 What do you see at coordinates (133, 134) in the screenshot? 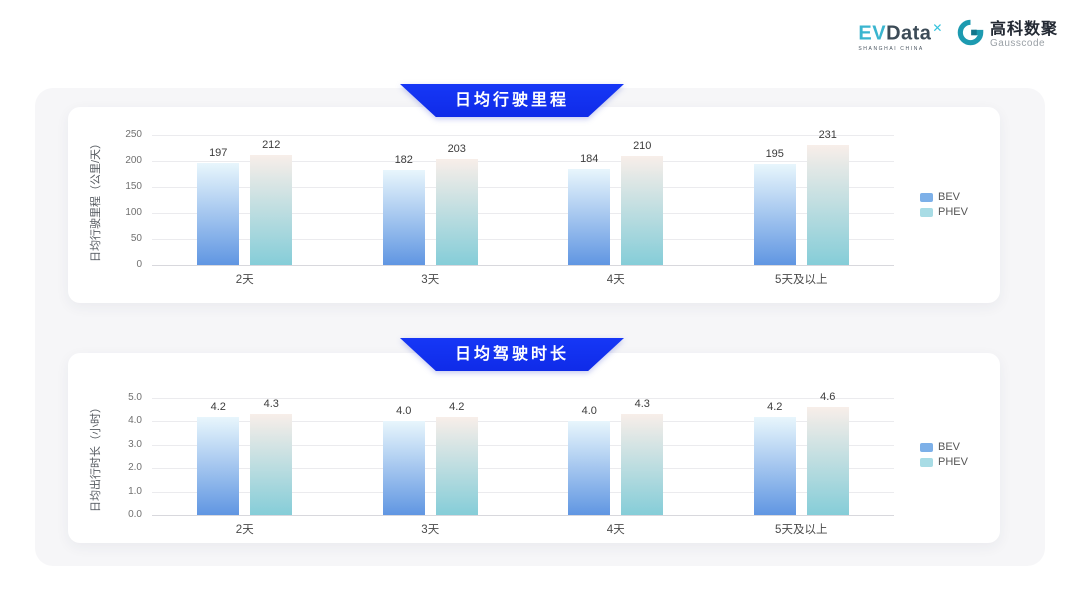
I see `y-axis-tick-label: 250` at bounding box center [133, 134].